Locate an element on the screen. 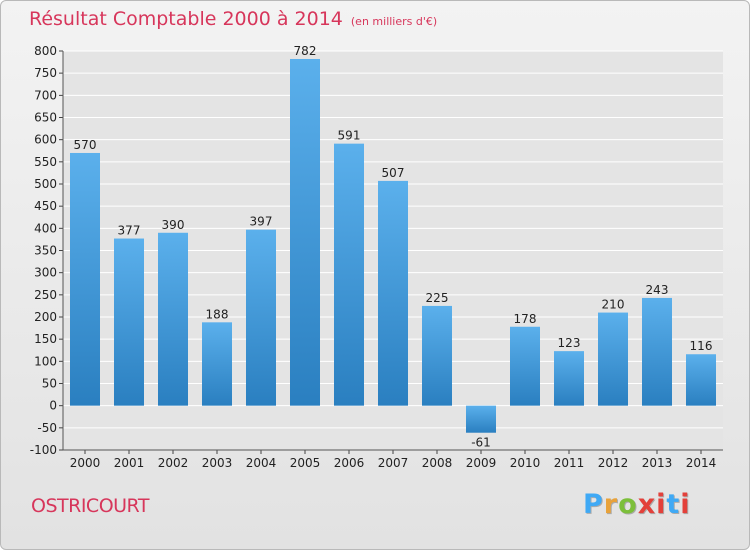 The image size is (750, 550). y-tick-label: 600 is located at coordinates (45, 140).